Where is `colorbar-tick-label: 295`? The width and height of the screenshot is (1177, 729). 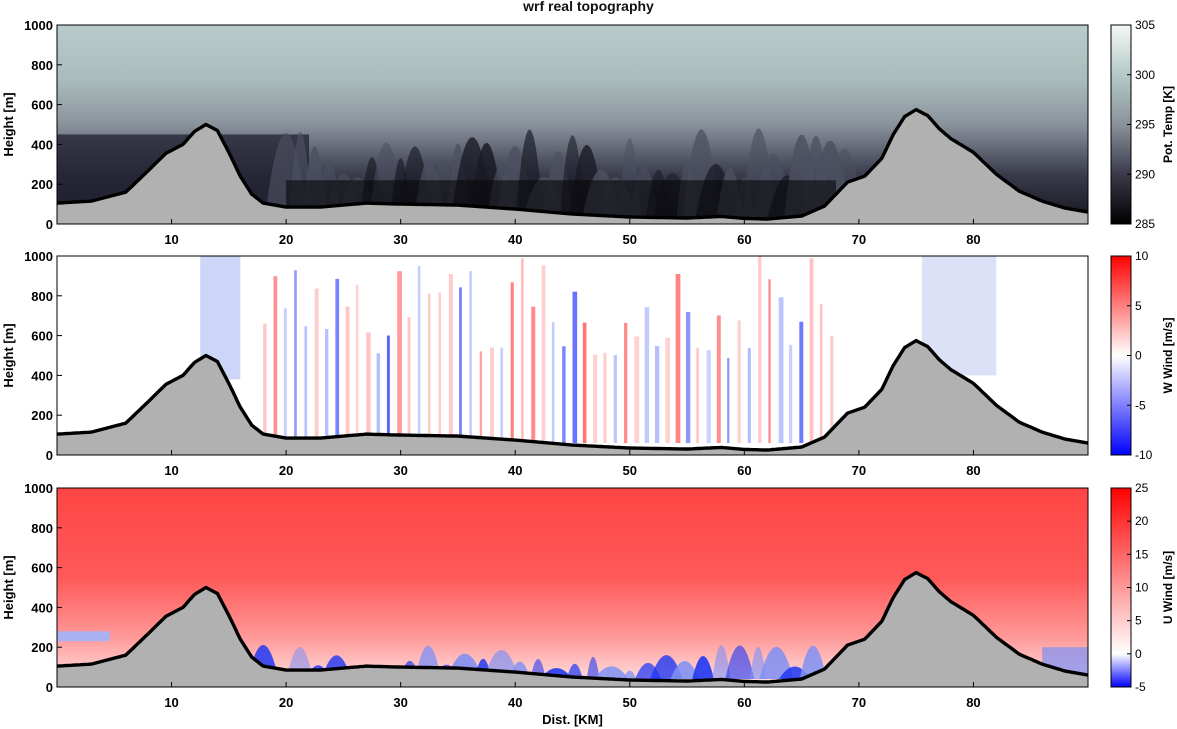
colorbar-tick-label: 295 is located at coordinates (1145, 125).